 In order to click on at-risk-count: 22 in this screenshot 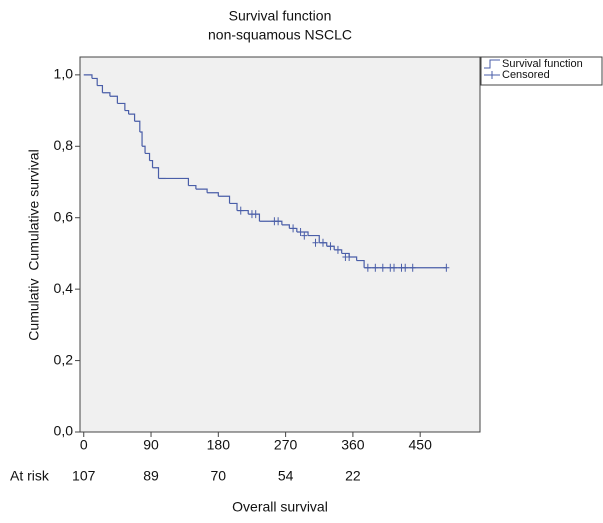, I will do `click(353, 476)`.